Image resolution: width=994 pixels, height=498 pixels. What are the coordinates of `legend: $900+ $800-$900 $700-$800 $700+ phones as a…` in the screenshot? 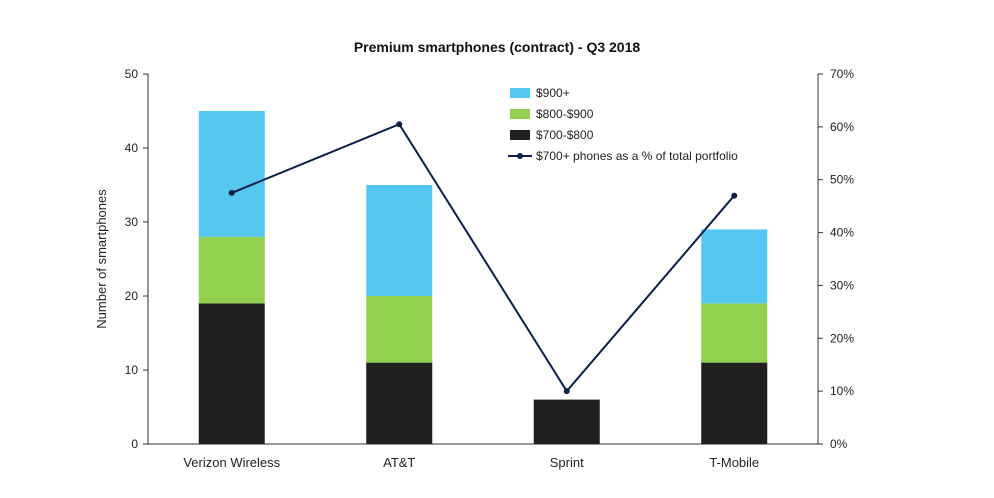 It's located at (623, 124).